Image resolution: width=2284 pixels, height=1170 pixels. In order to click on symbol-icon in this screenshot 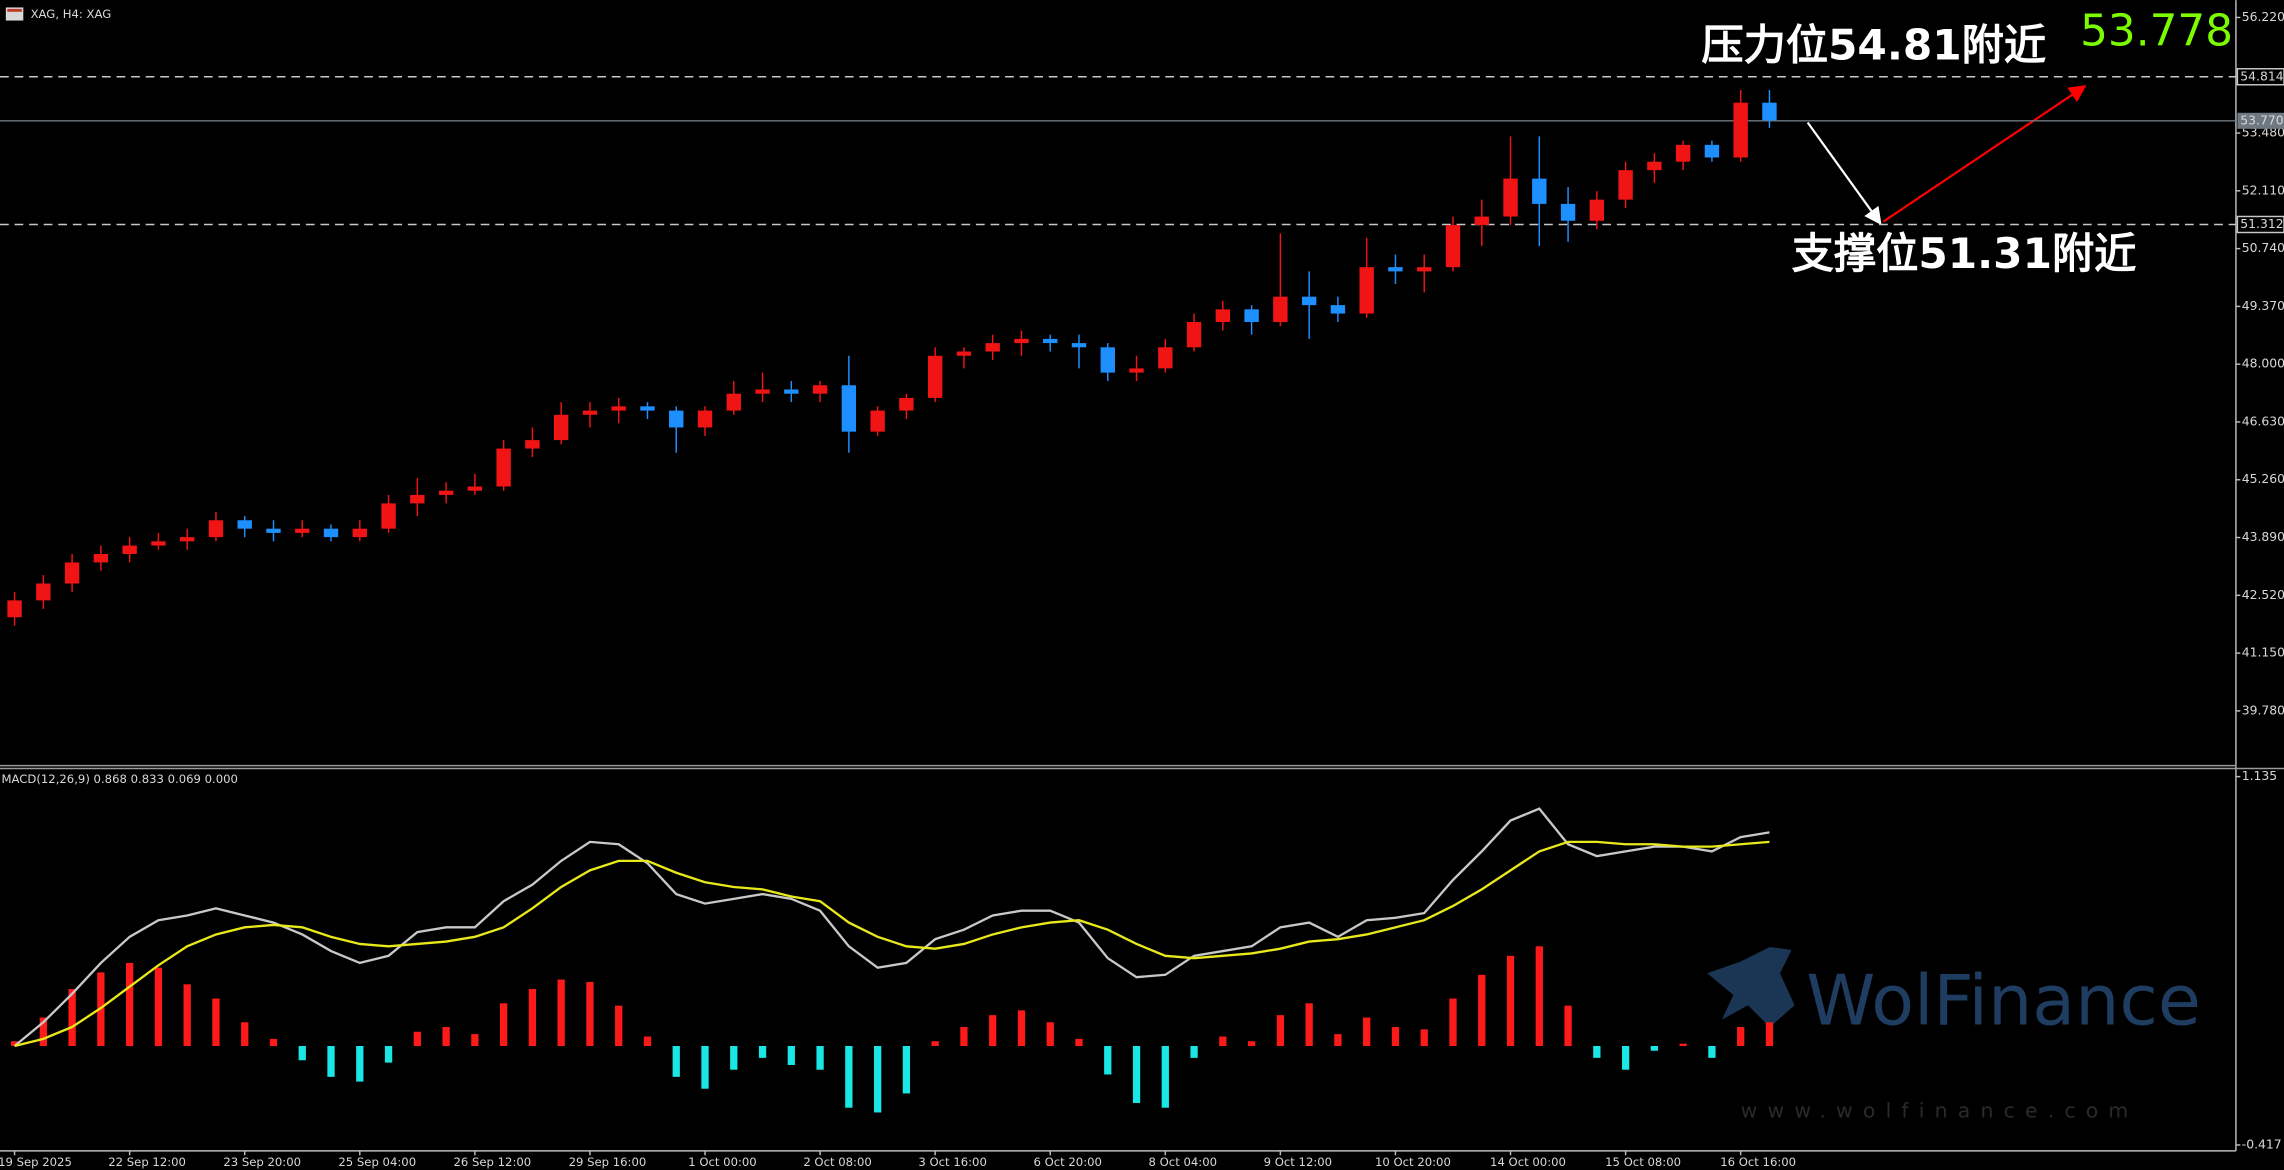, I will do `click(14, 10)`.